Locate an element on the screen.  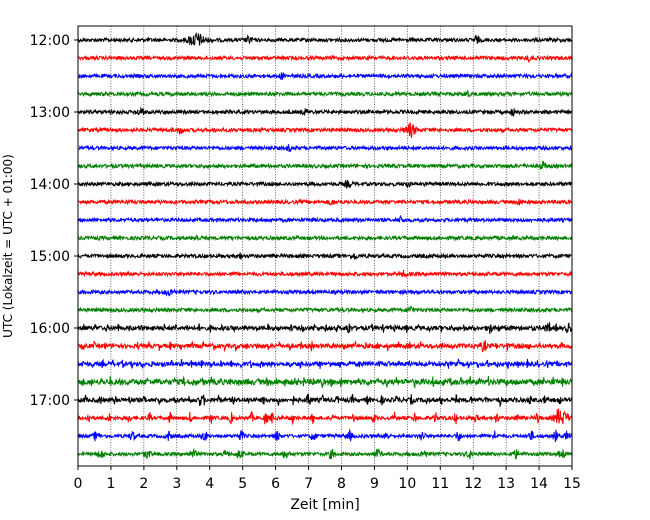
x-tick-label-3: 3 is located at coordinates (176, 484).